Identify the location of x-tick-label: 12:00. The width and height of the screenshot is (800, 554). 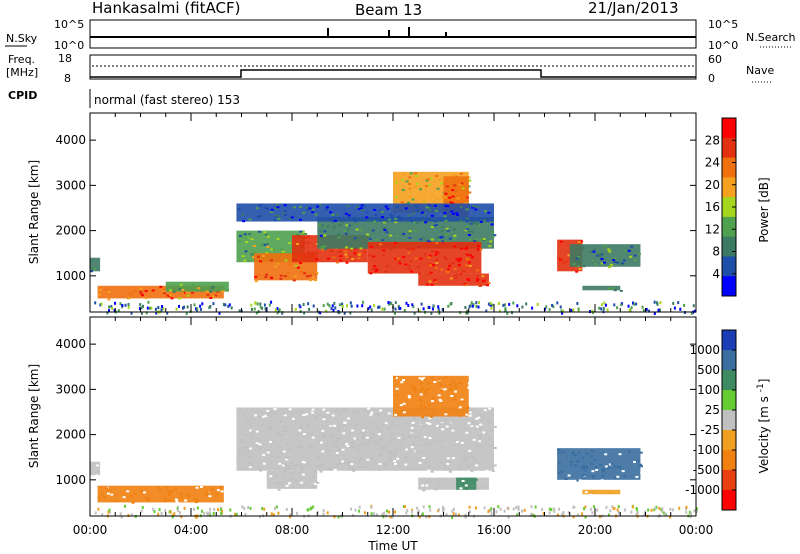
(393, 530).